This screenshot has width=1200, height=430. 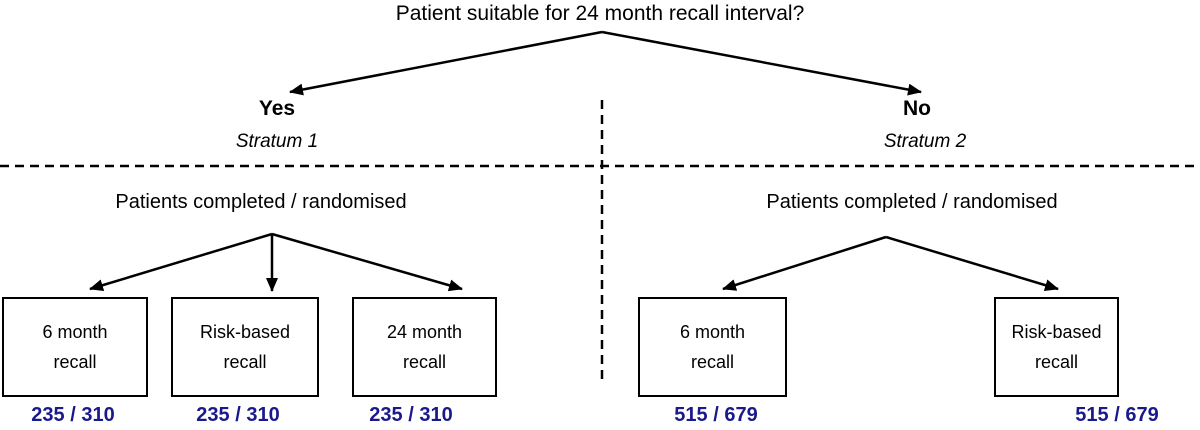 What do you see at coordinates (712, 347) in the screenshot?
I see `box-s2-6-month-recall: 6 month recall` at bounding box center [712, 347].